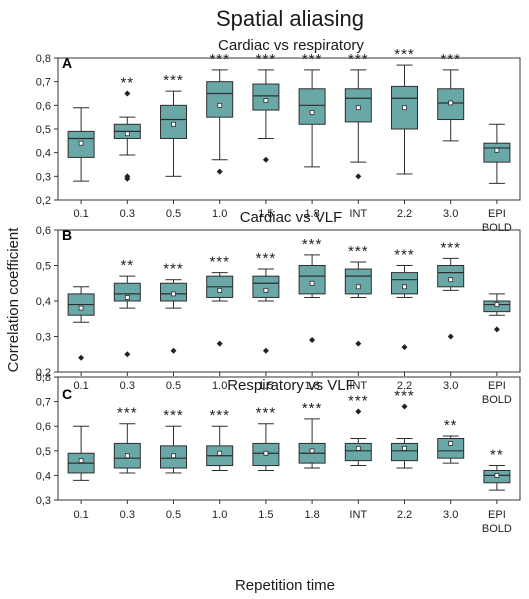 The height and width of the screenshot is (599, 529). What do you see at coordinates (358, 317) in the screenshot?
I see `box-int: INT ***` at bounding box center [358, 317].